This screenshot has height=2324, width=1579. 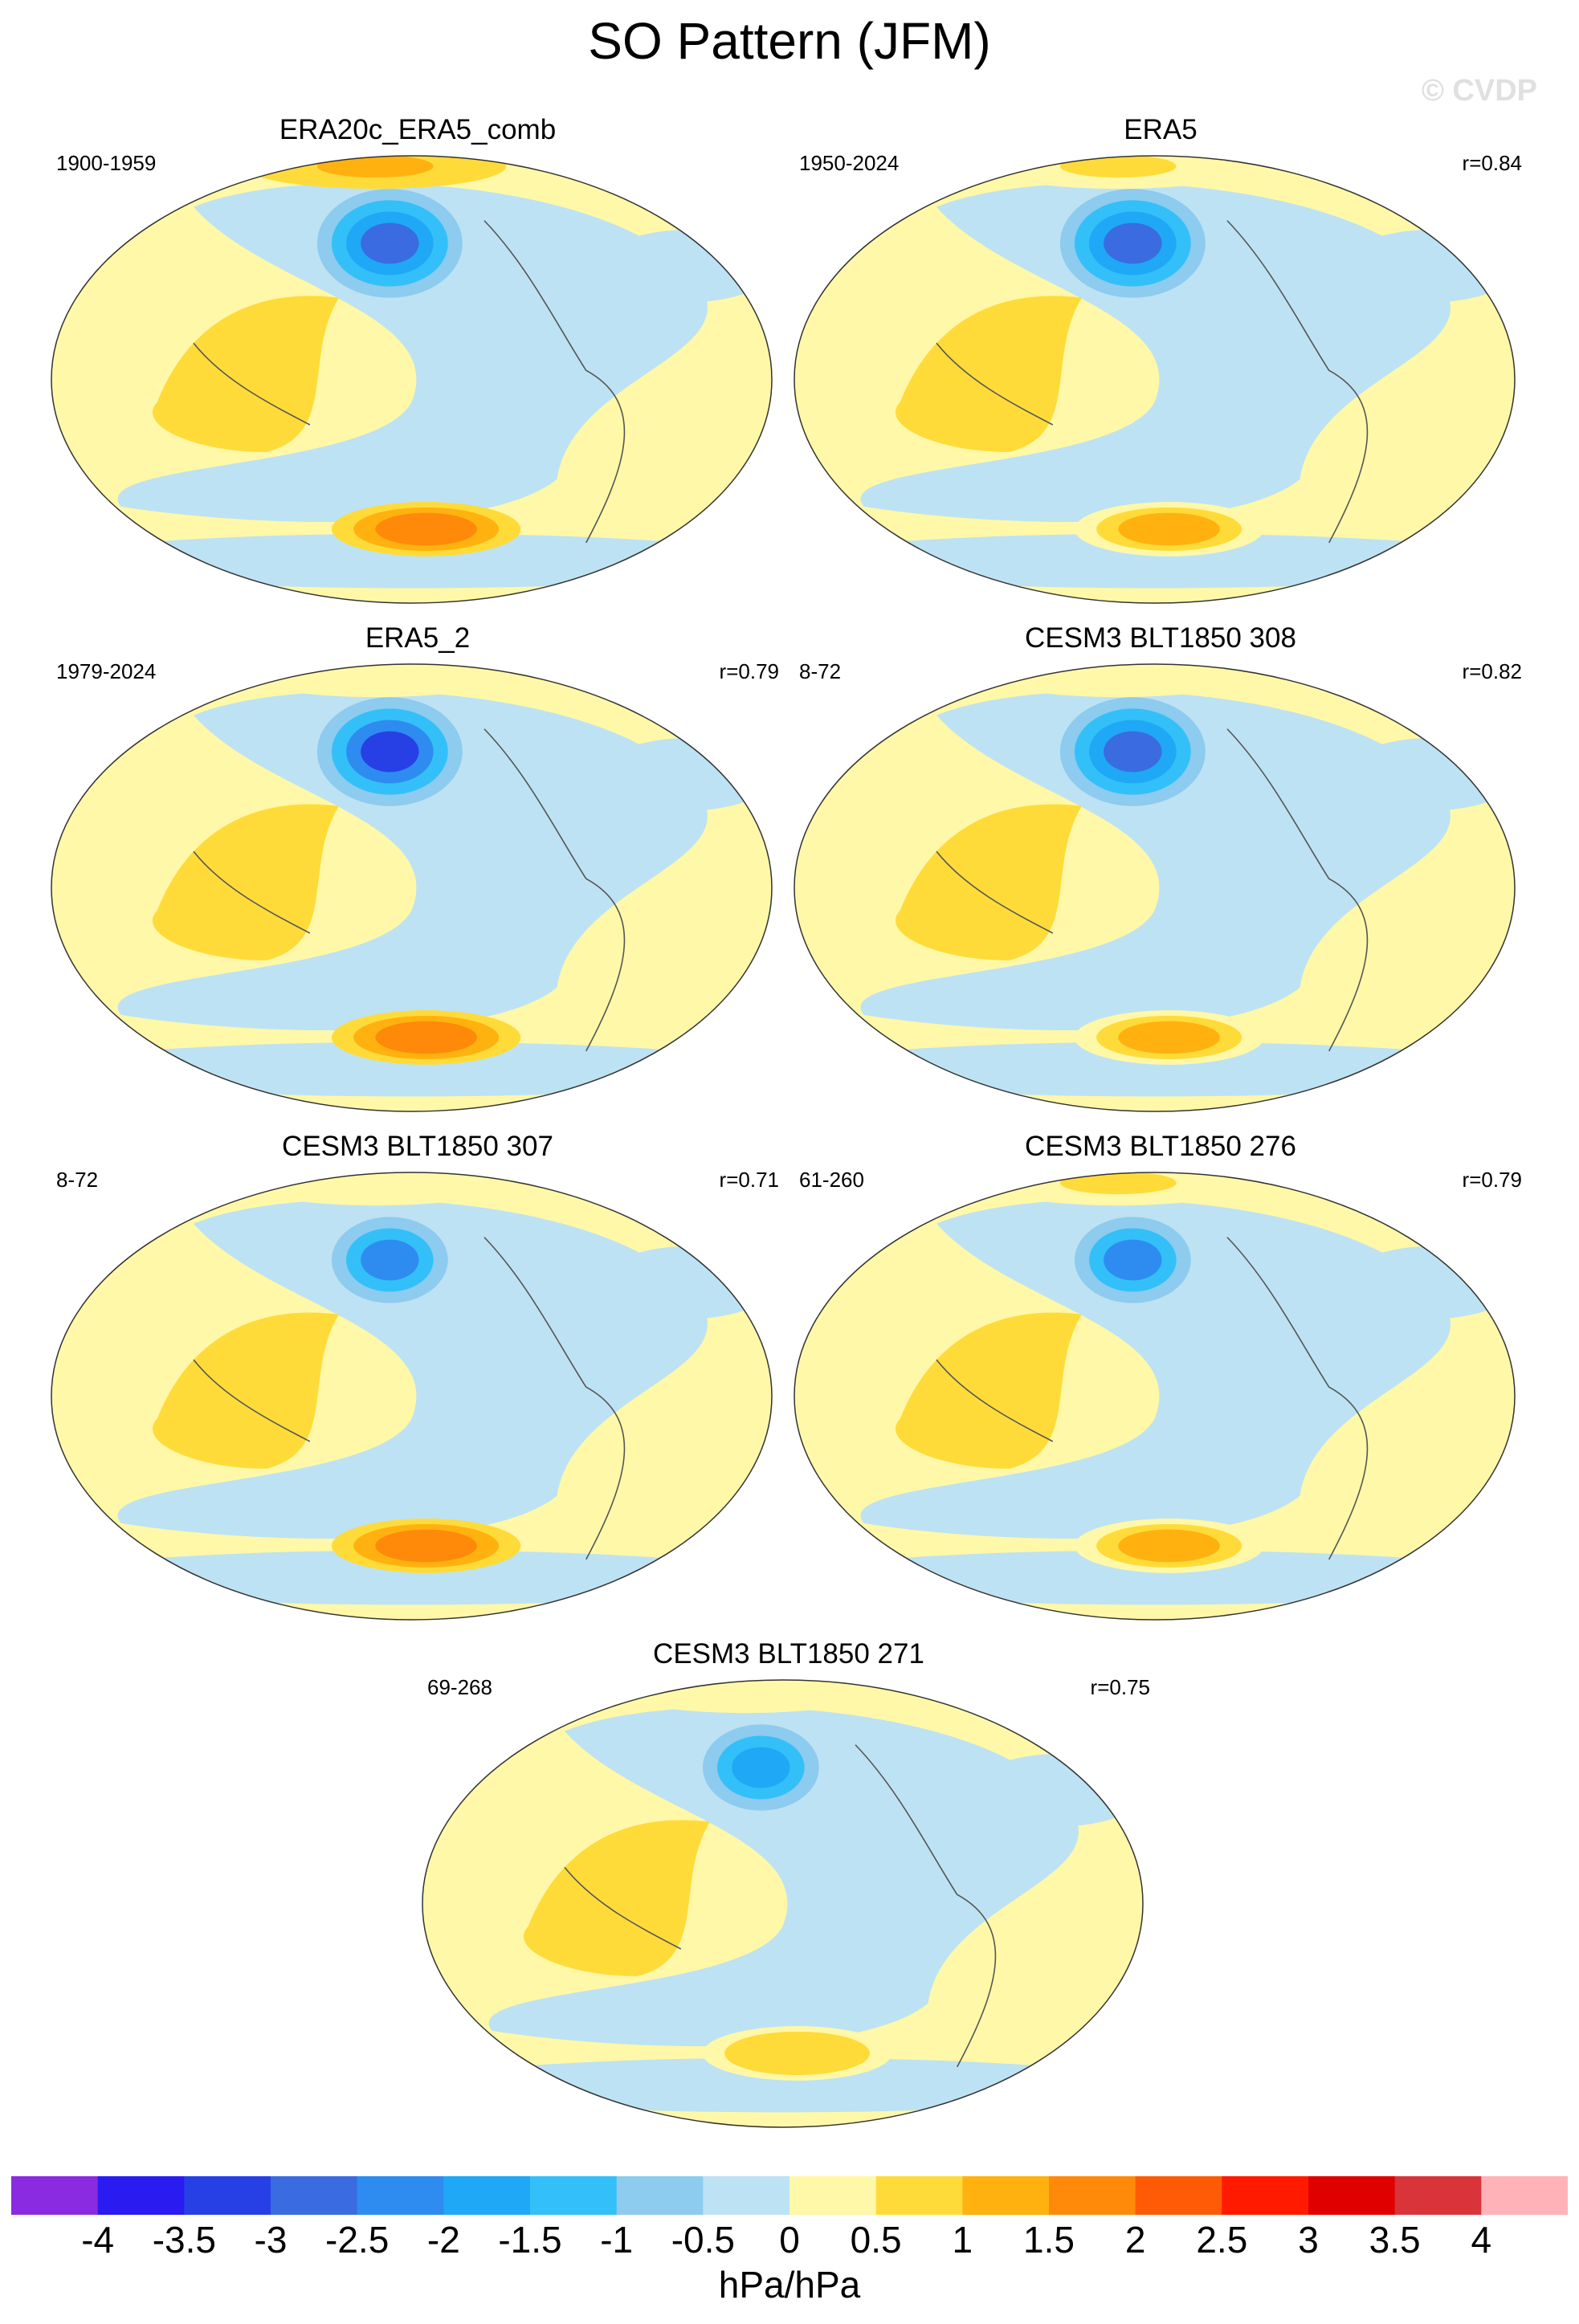 What do you see at coordinates (1481, 2240) in the screenshot?
I see `colorbar-tick-label: 4` at bounding box center [1481, 2240].